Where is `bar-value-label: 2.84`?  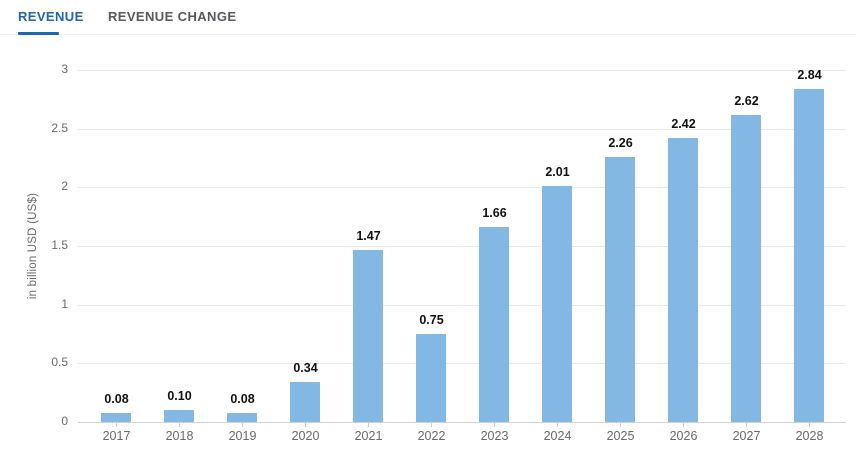
bar-value-label: 2.84 is located at coordinates (809, 75).